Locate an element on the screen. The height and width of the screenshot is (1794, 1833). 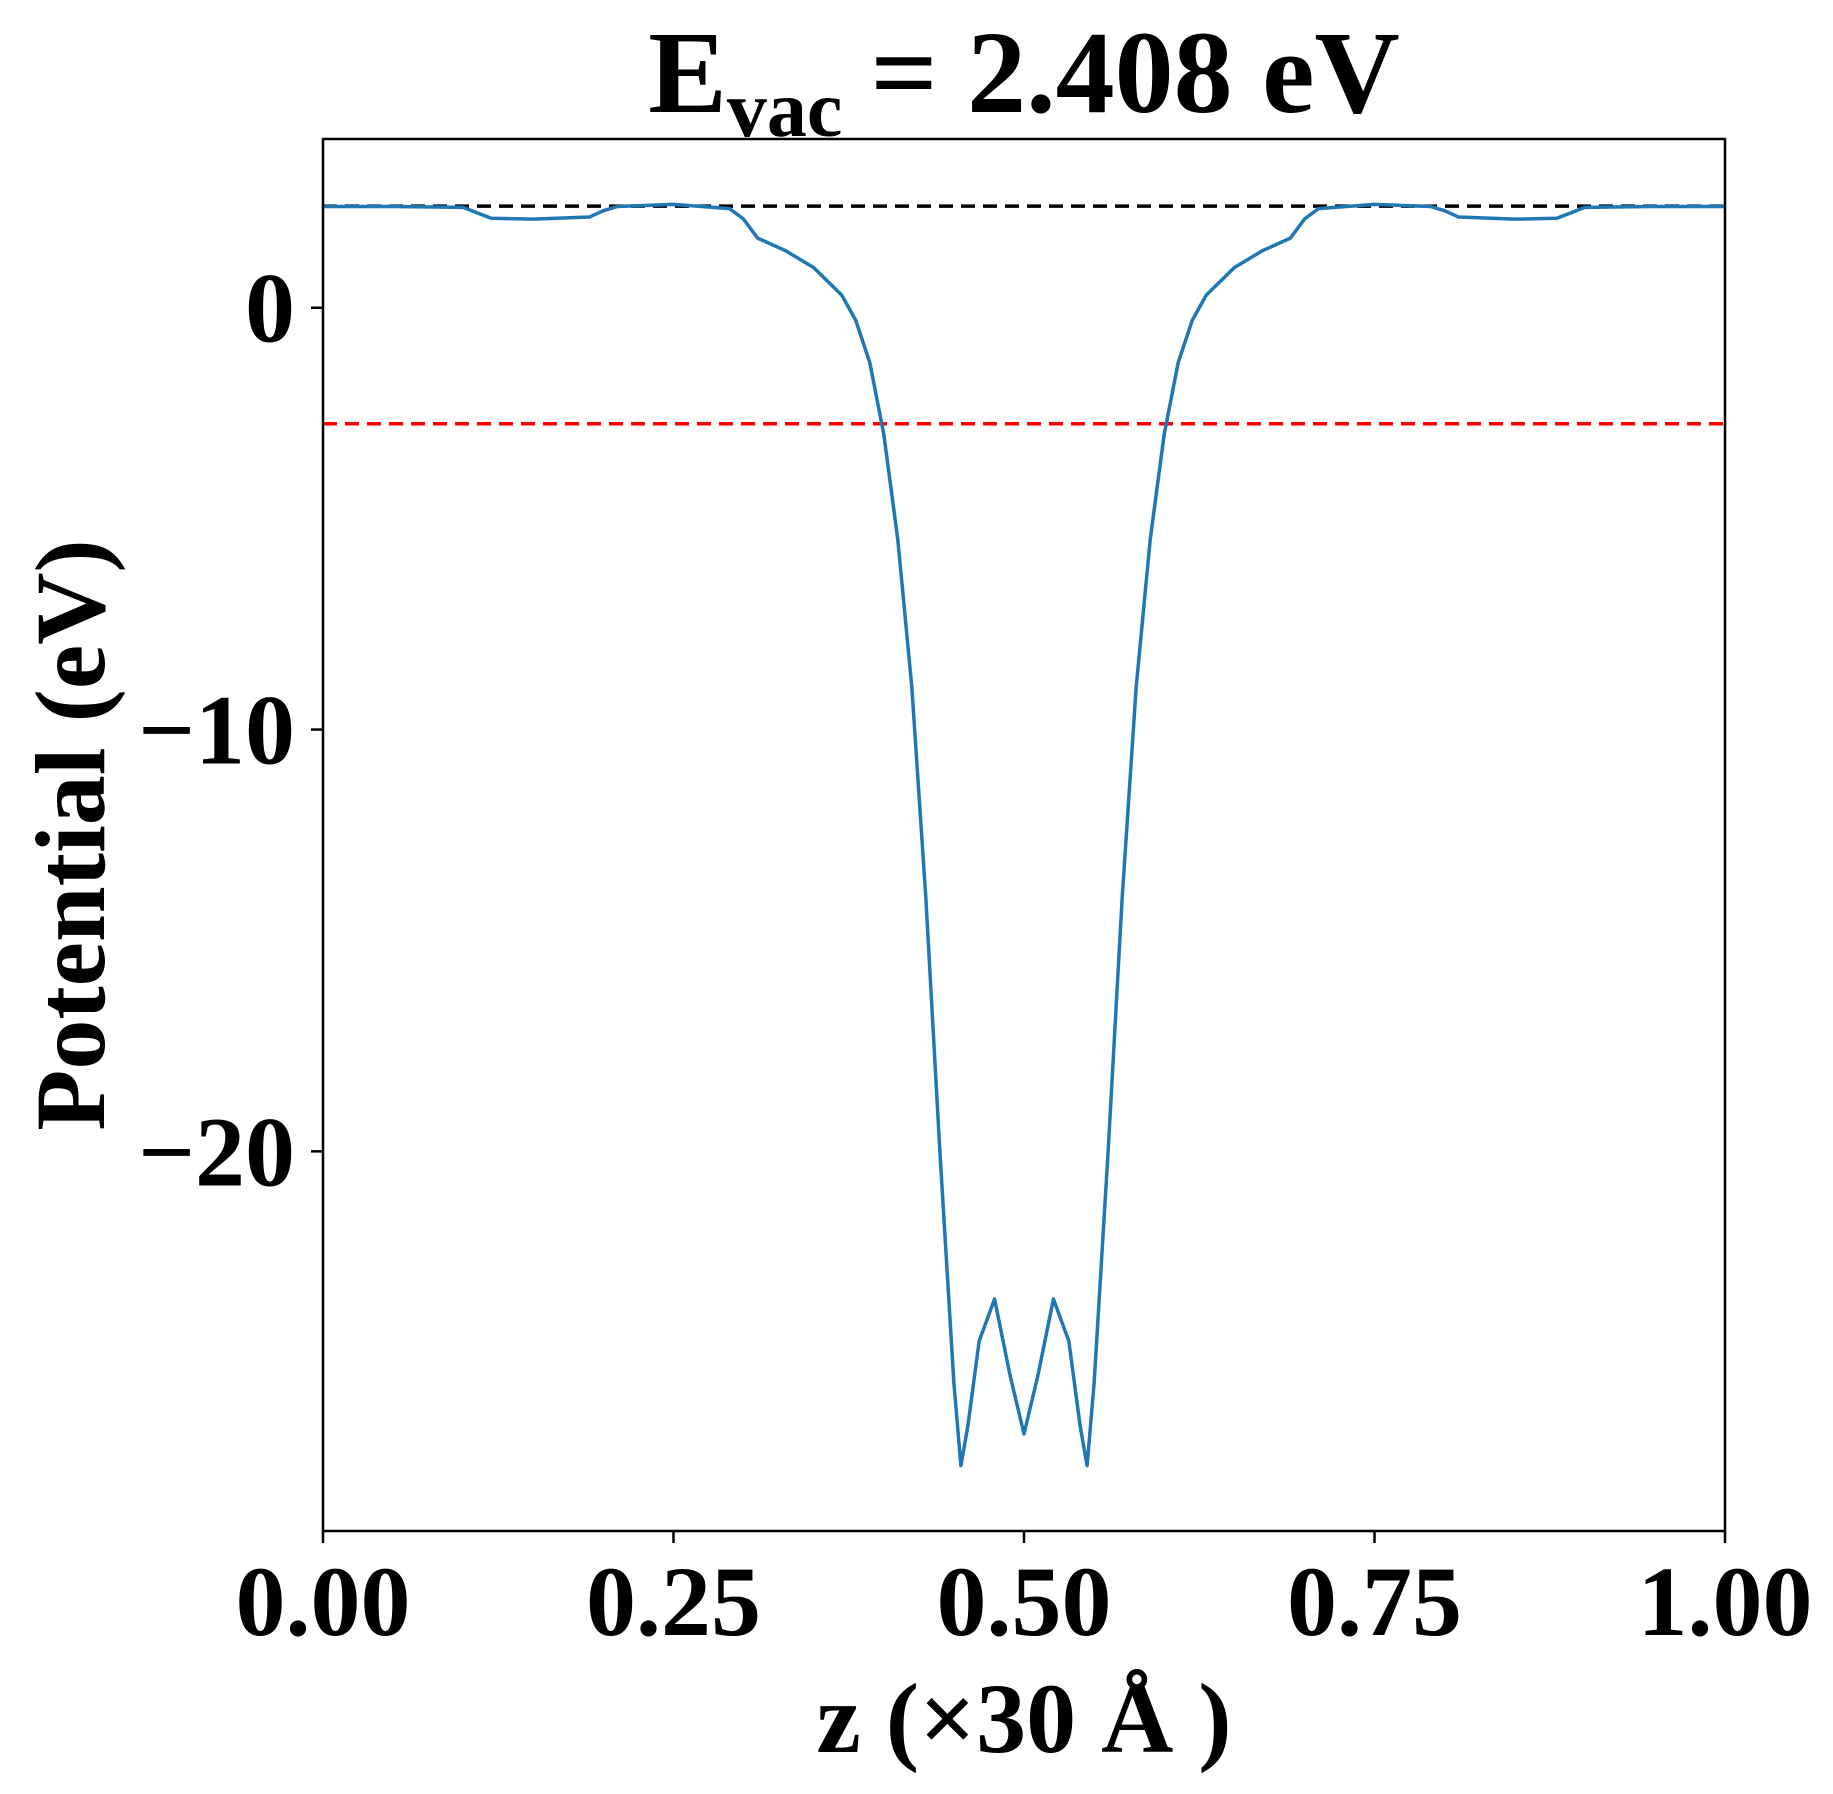
x-tick-label: 0.50 is located at coordinates (1024, 1601).